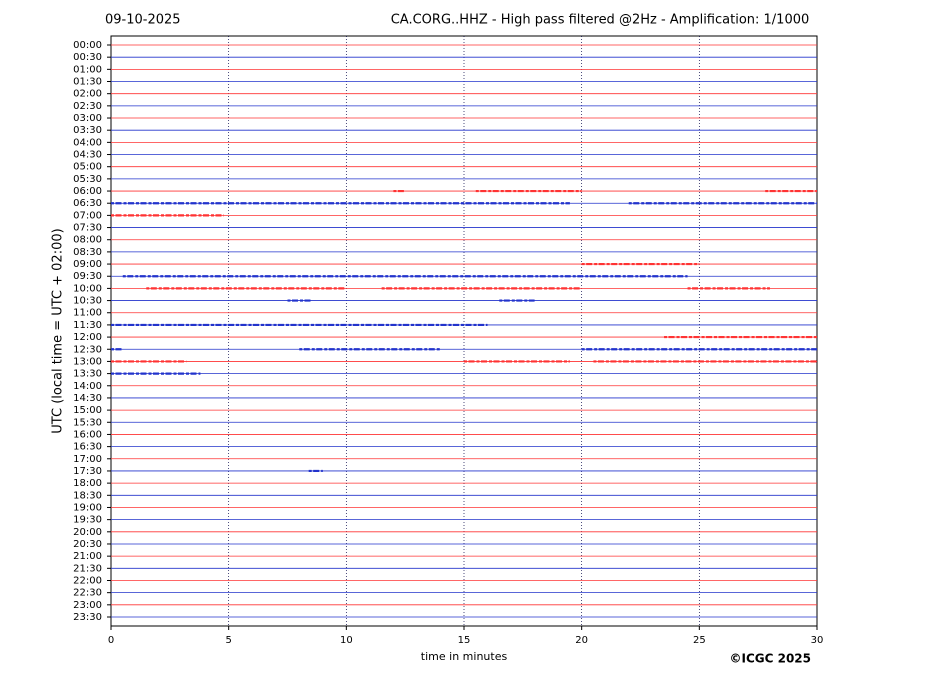  Describe the element at coordinates (87, 593) in the screenshot. I see `y-tick-label: 22:30` at that location.